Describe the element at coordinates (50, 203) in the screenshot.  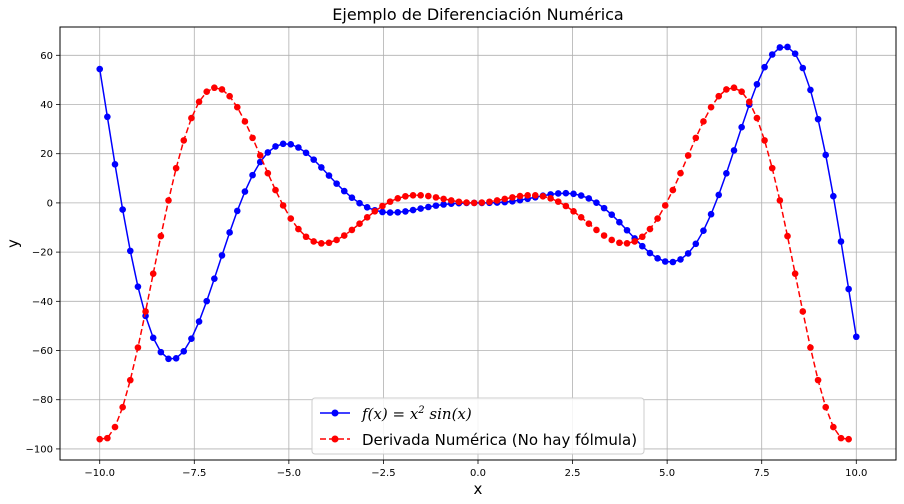
I see `y-tick-label: 0` at that location.